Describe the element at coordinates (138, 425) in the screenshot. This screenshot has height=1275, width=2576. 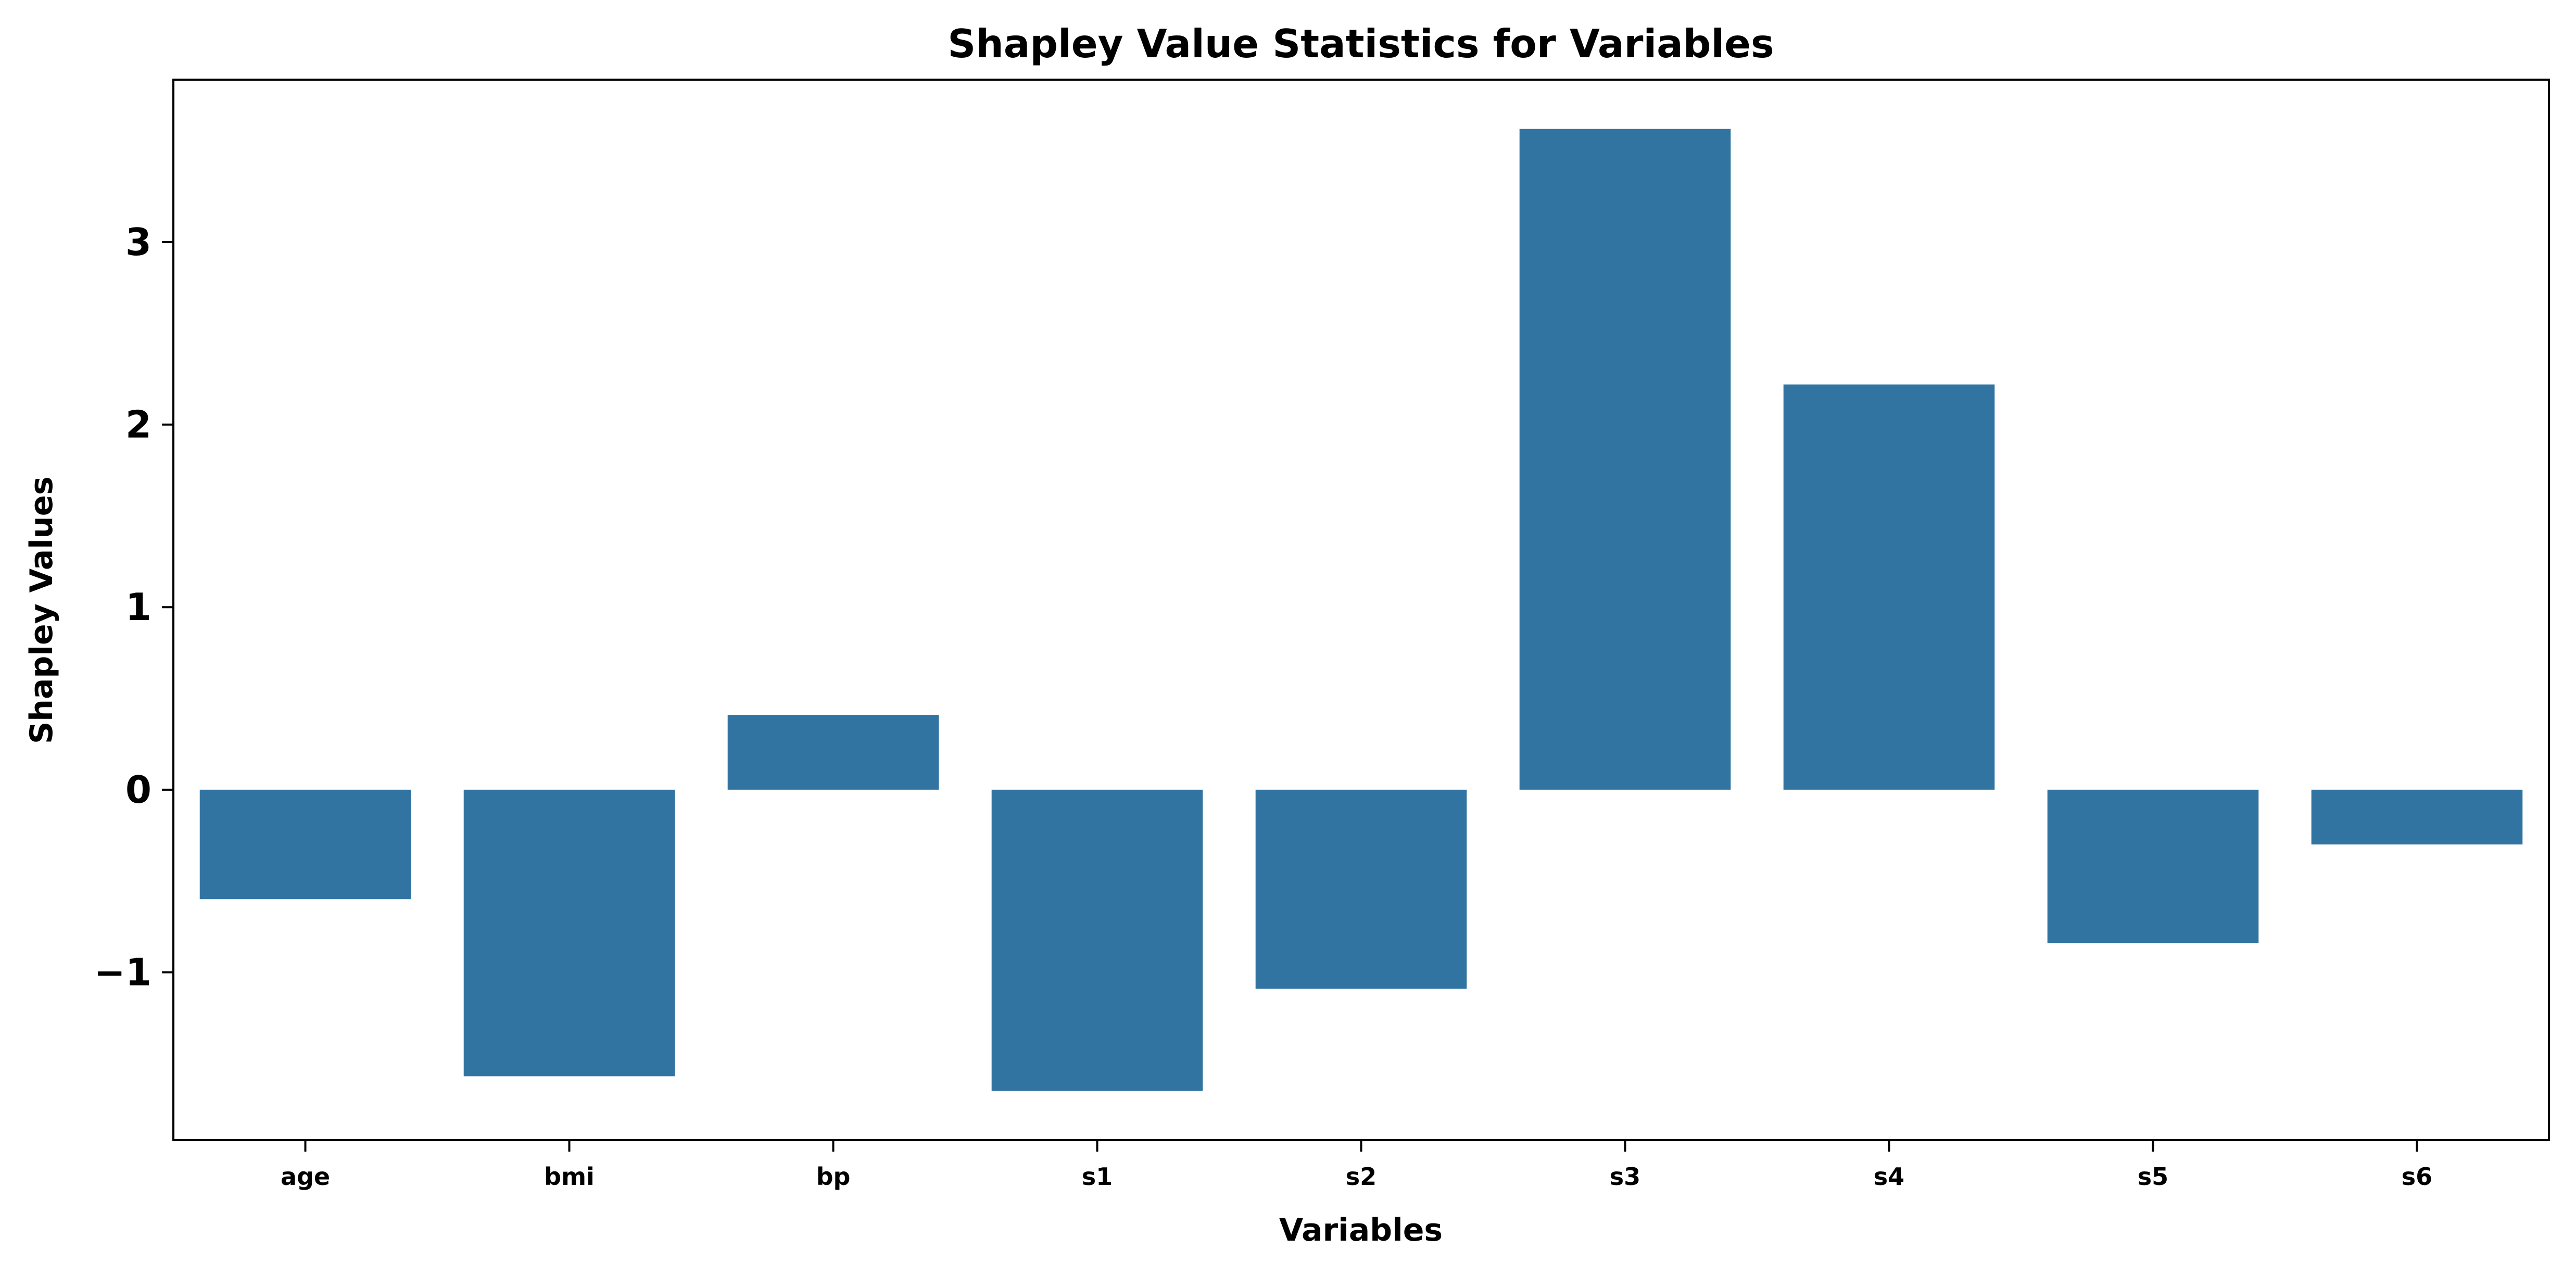
I see `y-tick-label: 2` at that location.